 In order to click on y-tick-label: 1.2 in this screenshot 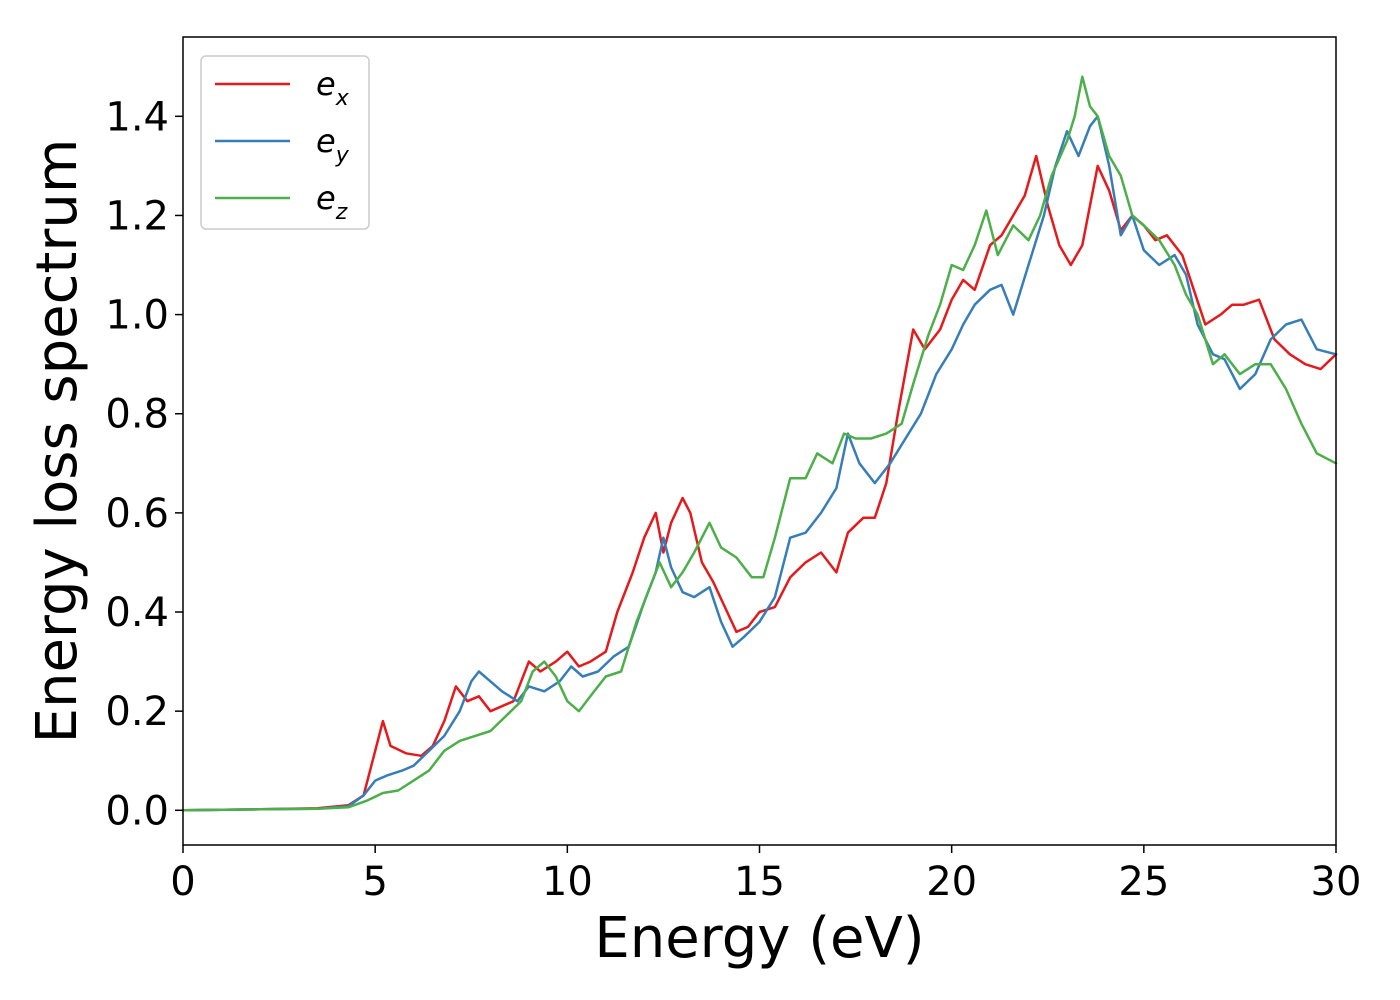, I will do `click(137, 216)`.